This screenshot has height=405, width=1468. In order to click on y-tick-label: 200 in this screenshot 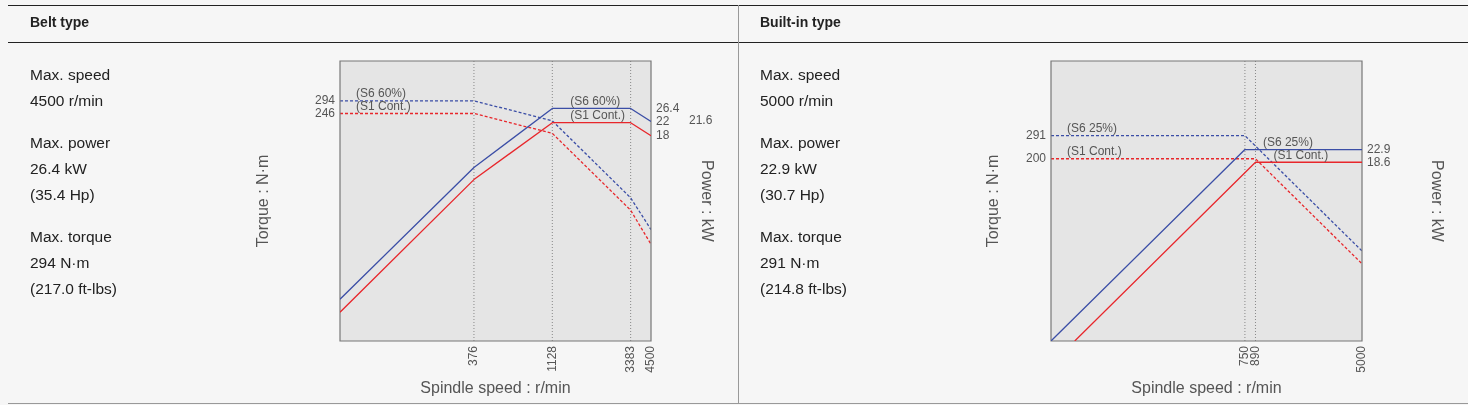, I will do `click(1036, 158)`.